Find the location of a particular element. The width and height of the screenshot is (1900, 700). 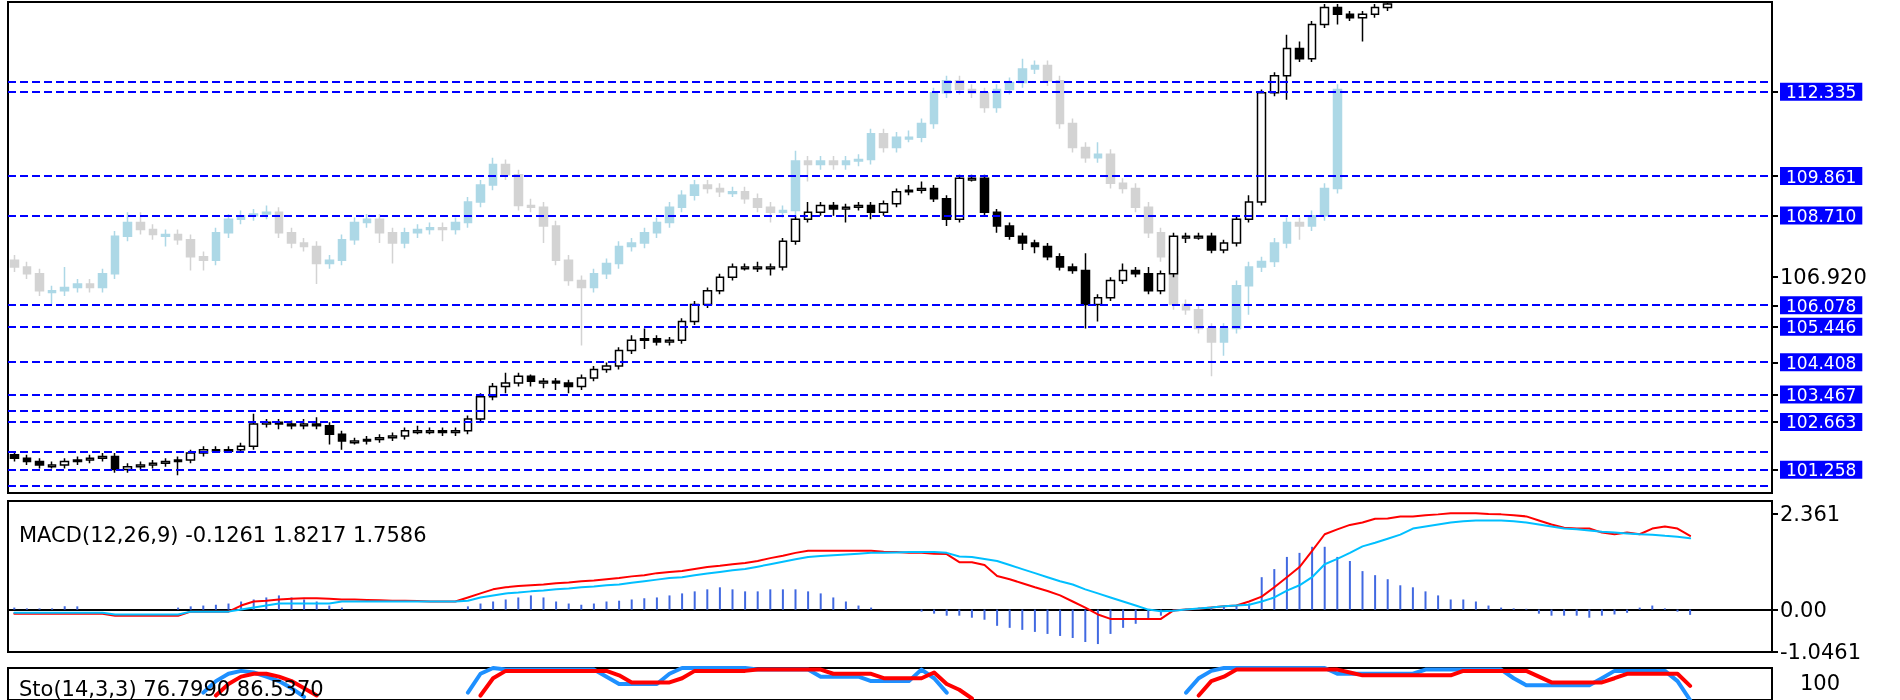

y-tick-label: 101.258 is located at coordinates (1821, 470).